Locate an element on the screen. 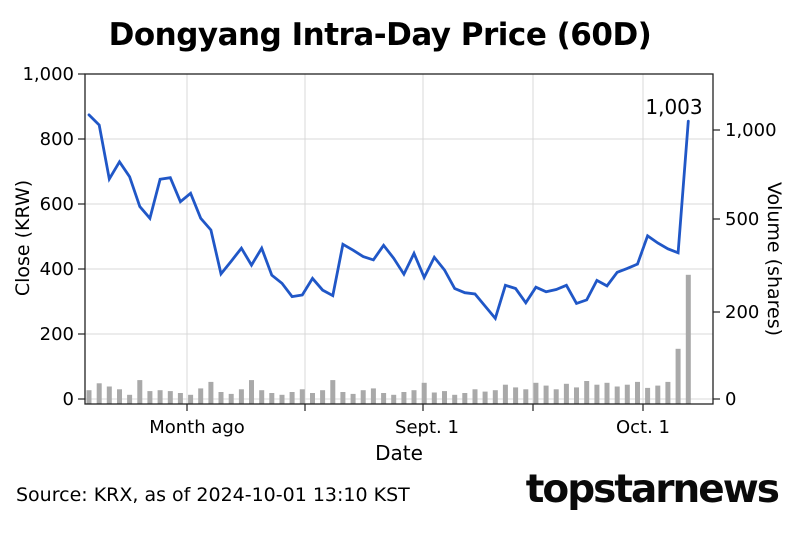 The image size is (800, 533). y-left-tick-label: 800 is located at coordinates (57, 139).